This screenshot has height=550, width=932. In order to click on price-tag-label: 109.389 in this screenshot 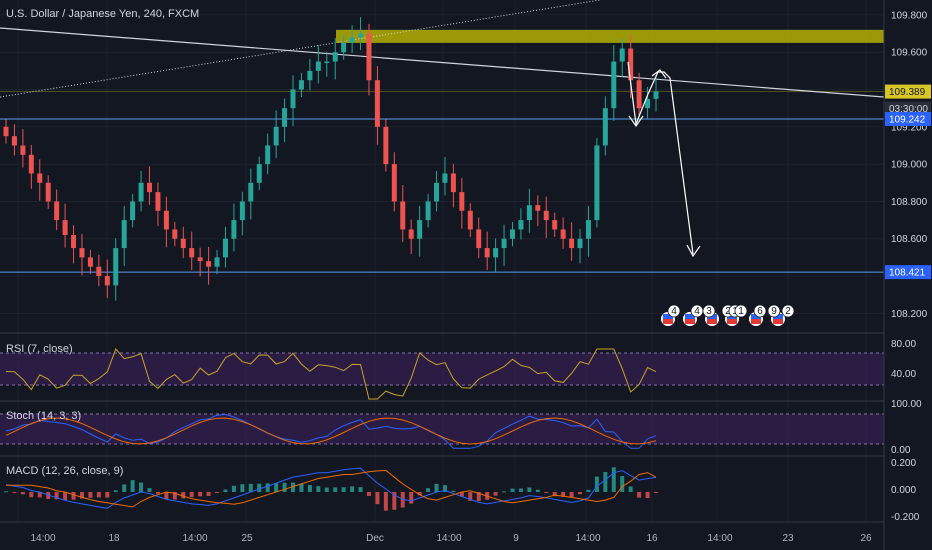, I will do `click(907, 92)`.